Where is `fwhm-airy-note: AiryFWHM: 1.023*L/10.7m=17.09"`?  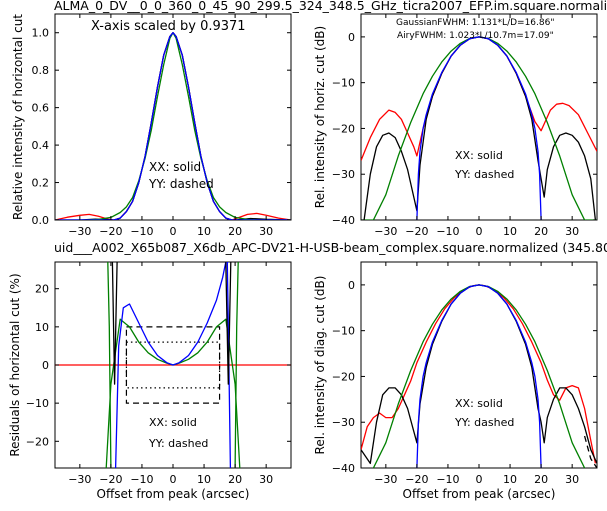 fwhm-airy-note: AiryFWHM: 1.023*L/10.7m=17.09" is located at coordinates (475, 36).